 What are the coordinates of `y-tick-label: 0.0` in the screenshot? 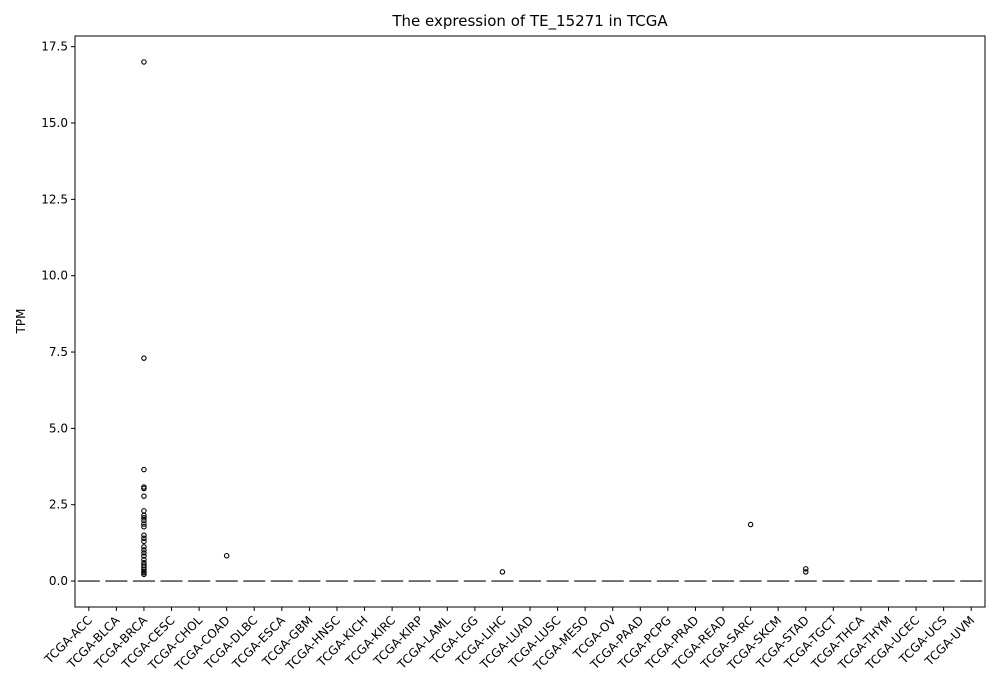 It's located at (58, 581).